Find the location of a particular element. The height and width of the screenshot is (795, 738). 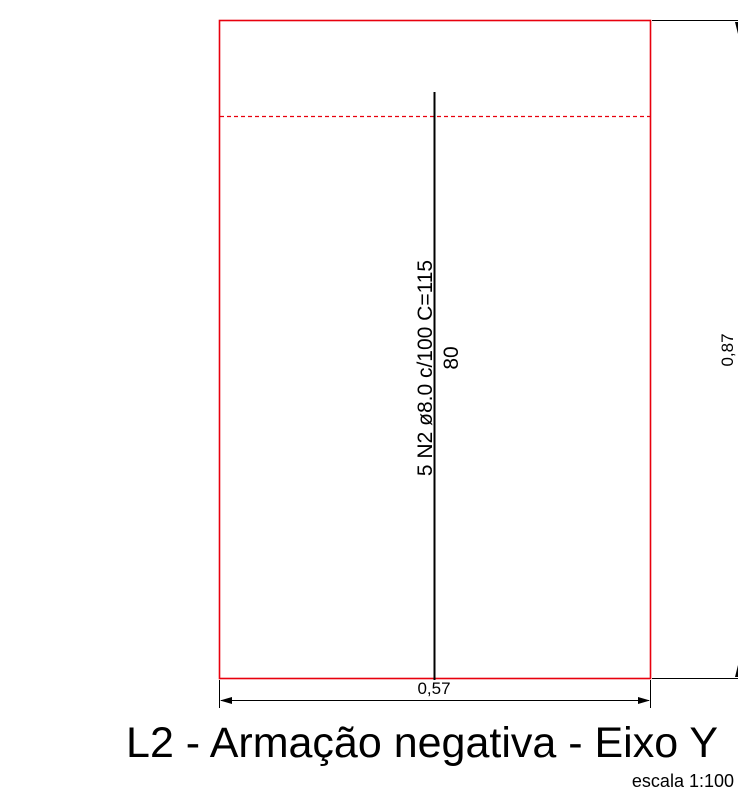

drawing-title: L2 - Armação negativa - Eixo Y is located at coordinates (422, 743).